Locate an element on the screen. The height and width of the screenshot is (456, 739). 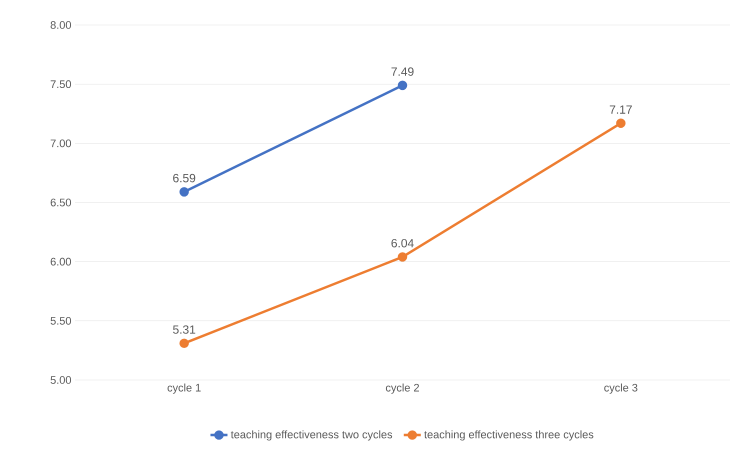
y-tick-label: 7.00 is located at coordinates (61, 143).